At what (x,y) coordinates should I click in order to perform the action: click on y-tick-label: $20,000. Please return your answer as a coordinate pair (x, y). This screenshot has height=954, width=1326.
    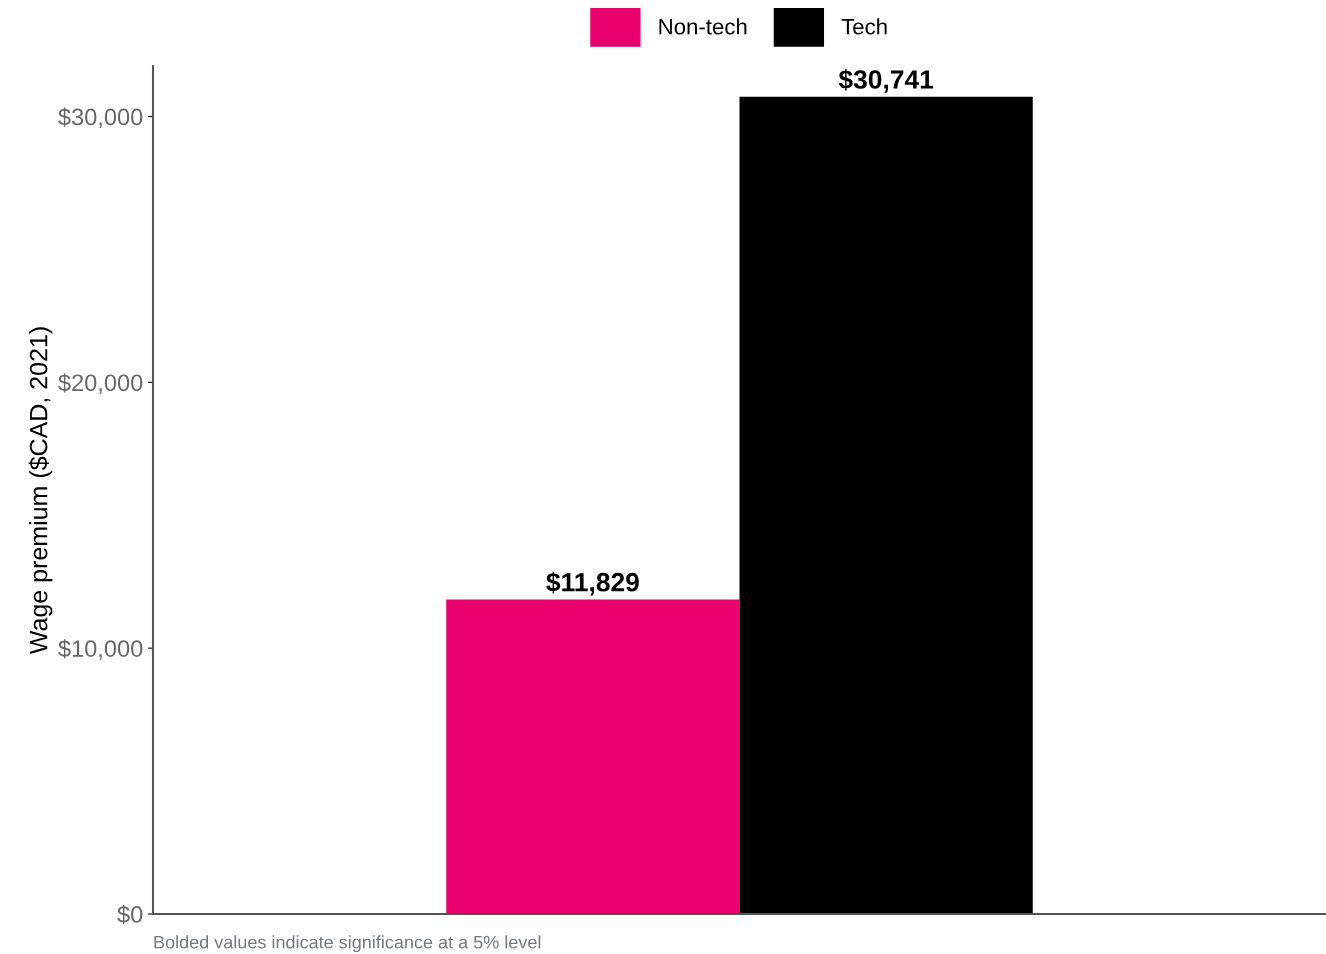
    Looking at the image, I should click on (100, 383).